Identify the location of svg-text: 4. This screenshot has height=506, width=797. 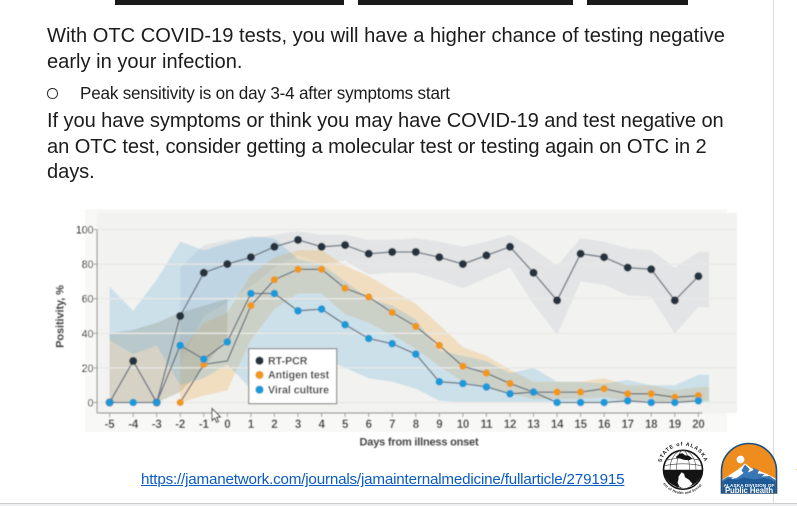
(321, 425).